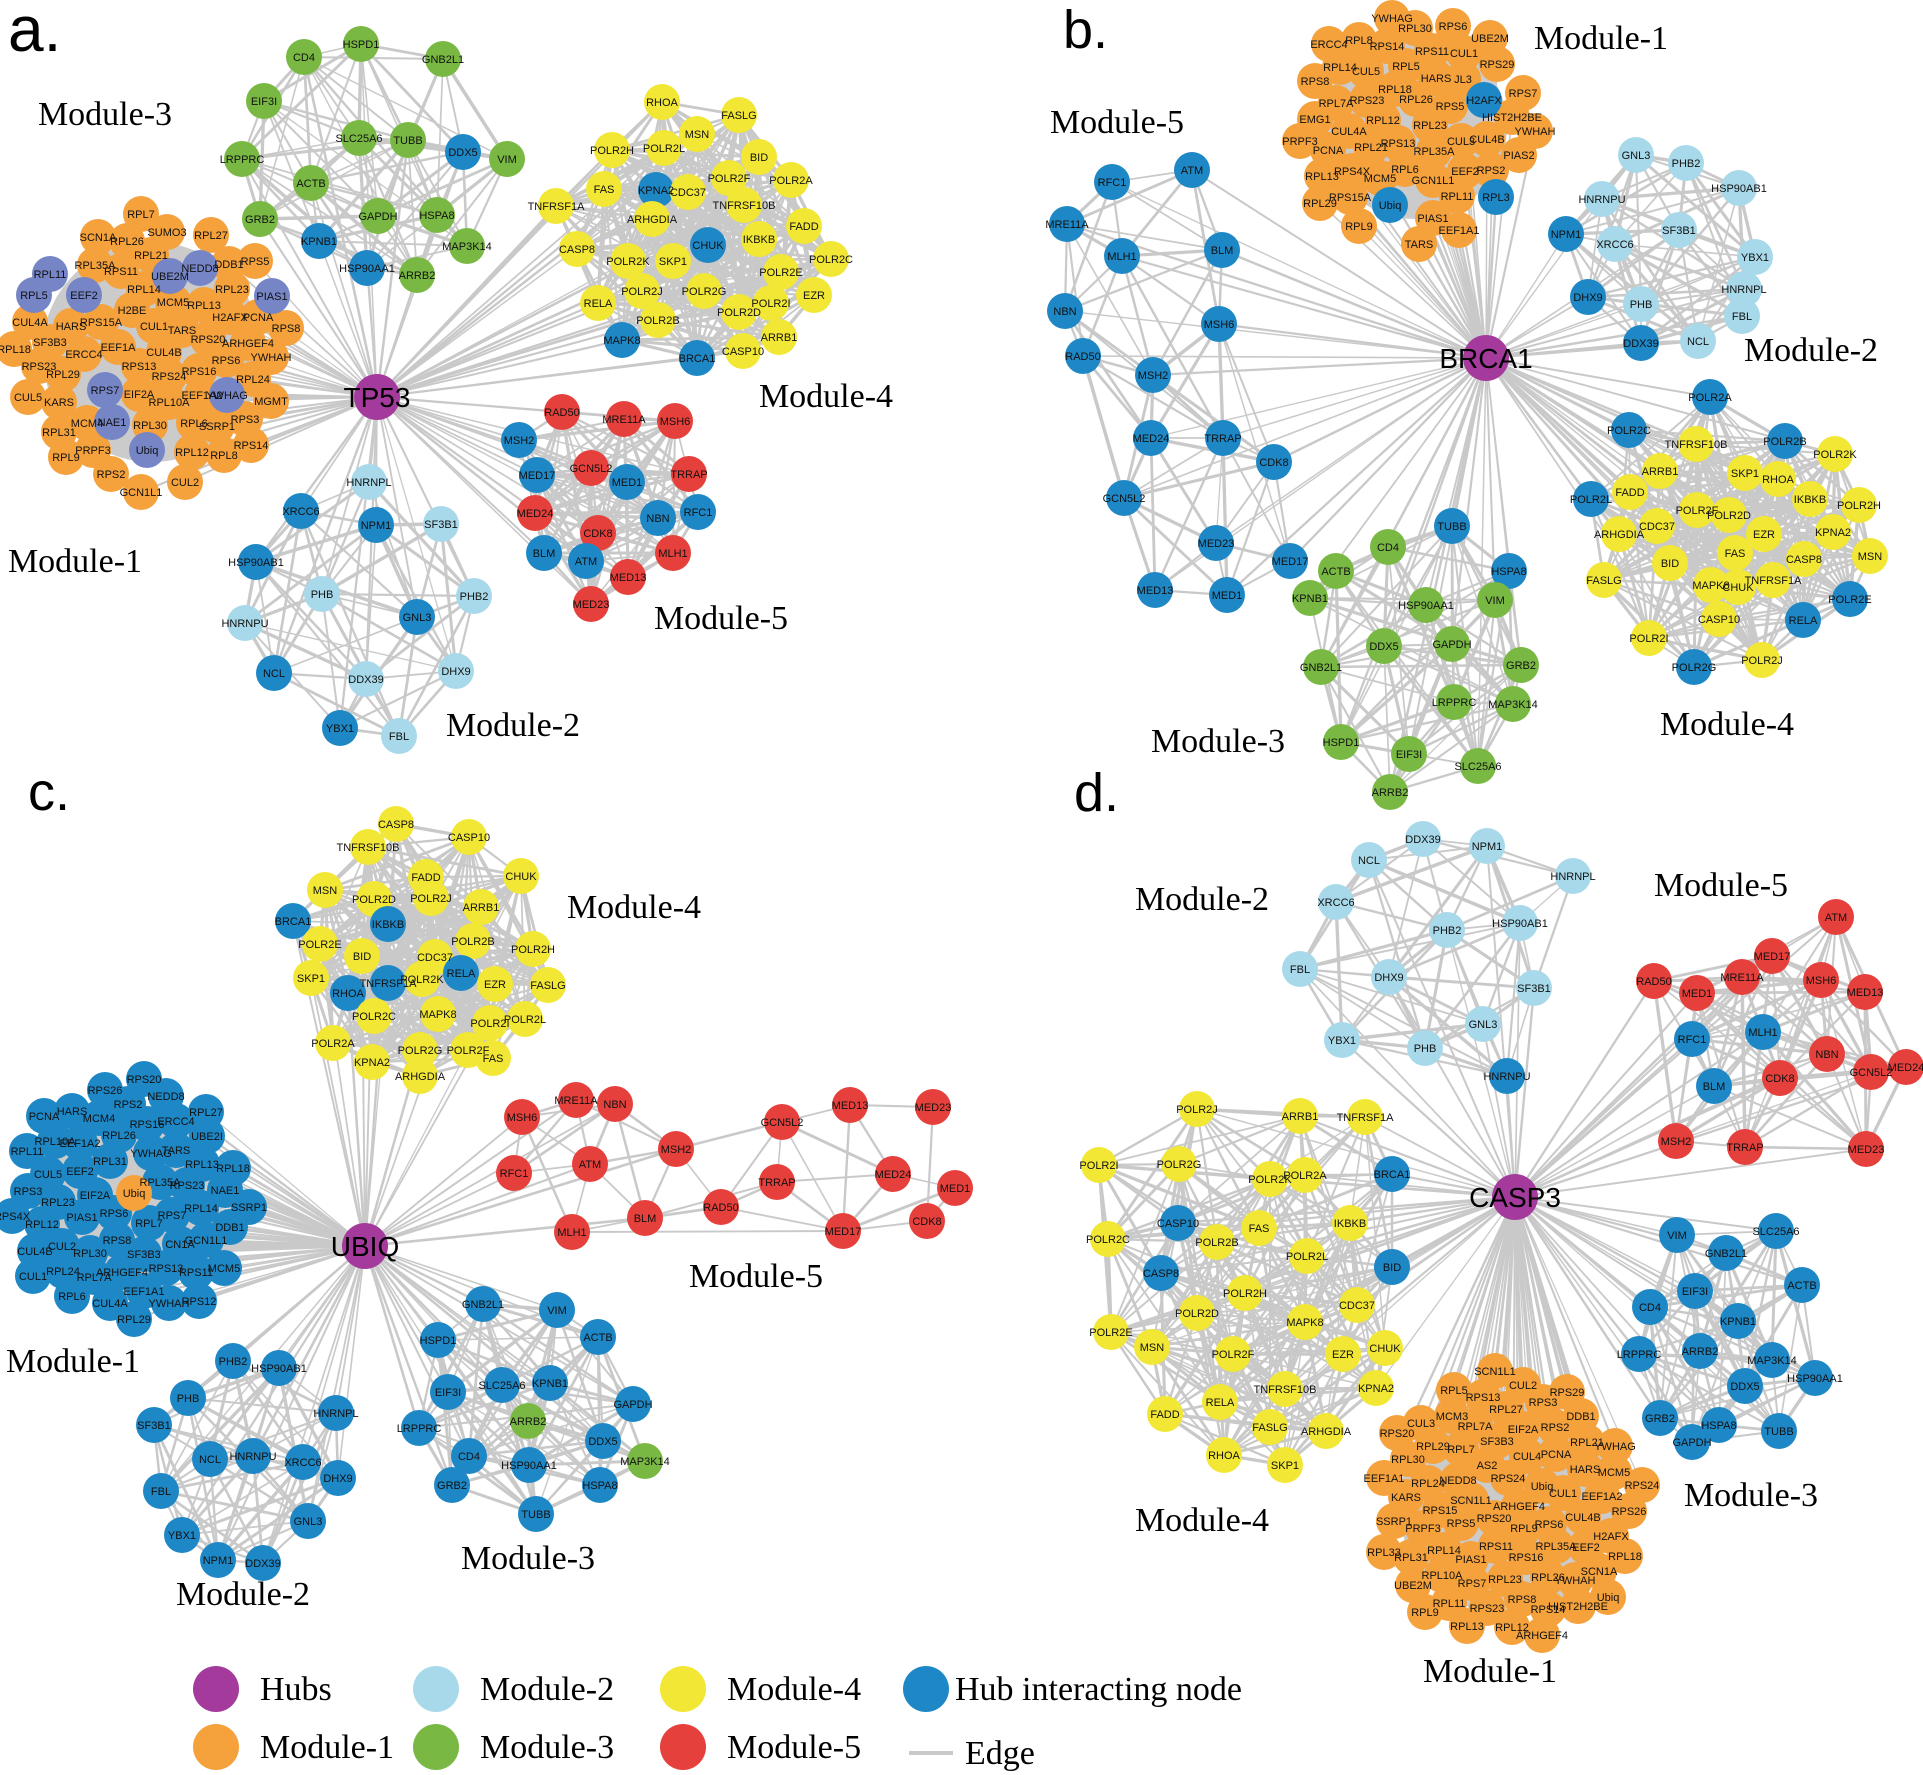  Describe the element at coordinates (132, 311) in the screenshot. I see `svg-text: H2BE` at that location.